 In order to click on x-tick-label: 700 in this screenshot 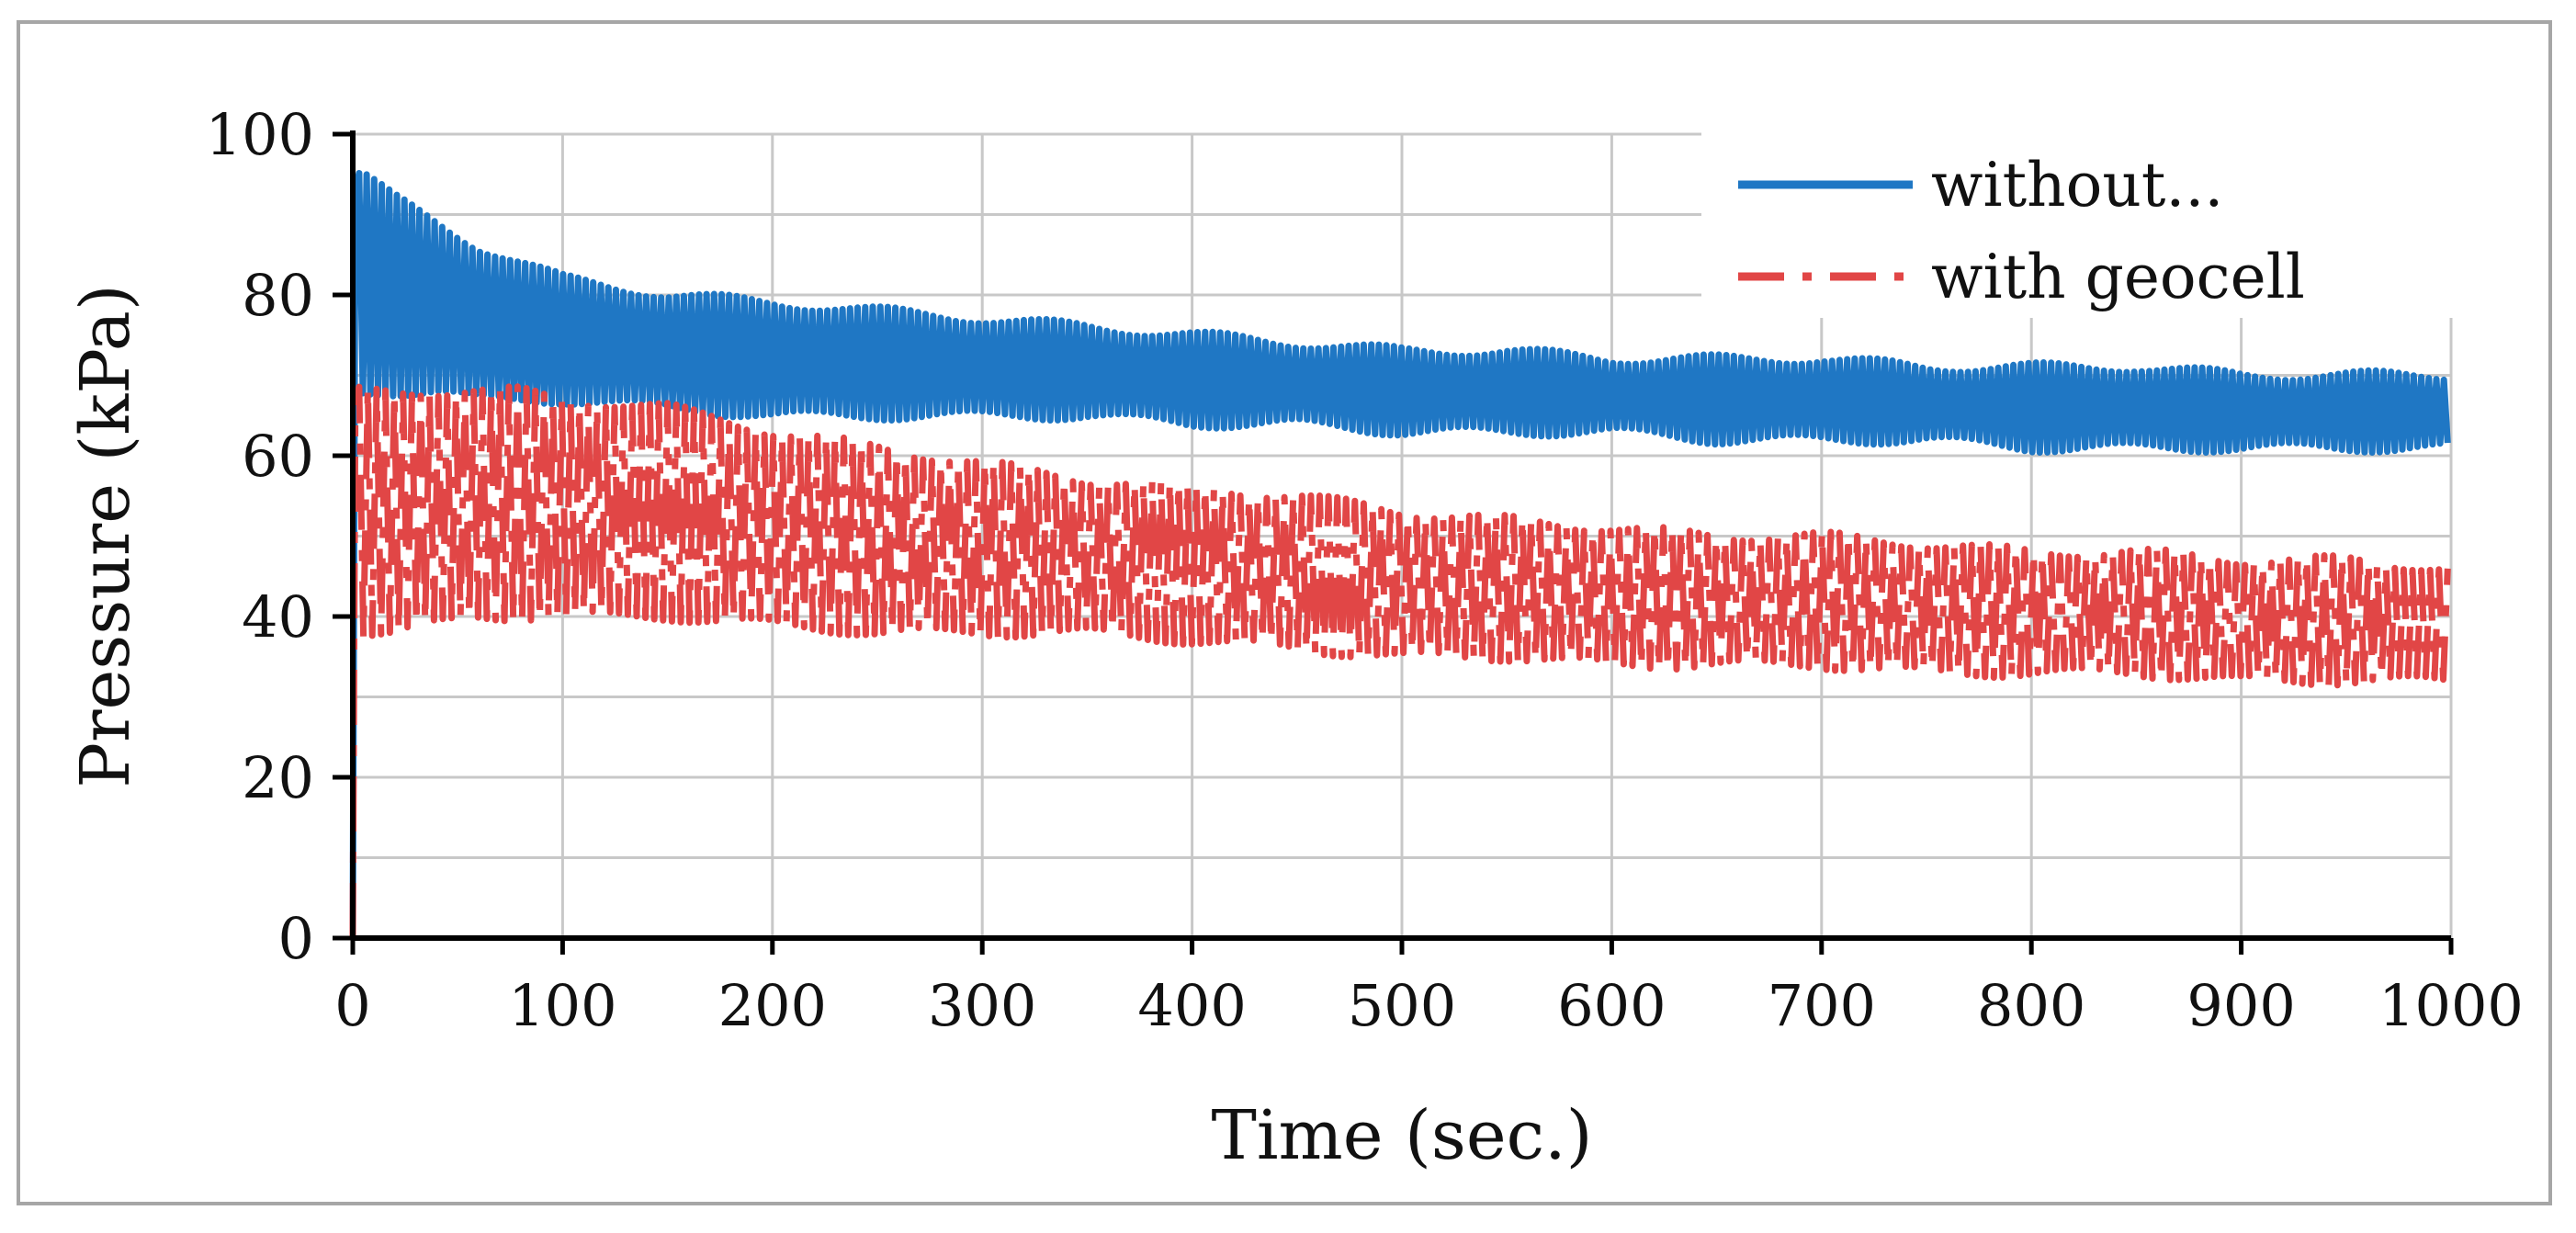, I will do `click(1822, 1005)`.